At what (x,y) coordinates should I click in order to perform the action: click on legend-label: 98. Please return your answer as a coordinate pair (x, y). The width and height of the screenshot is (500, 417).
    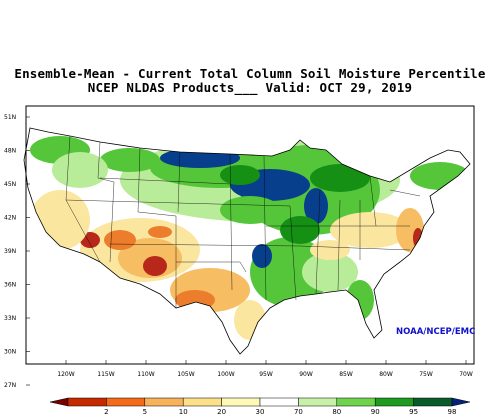
    Looking at the image, I should click on (452, 412).